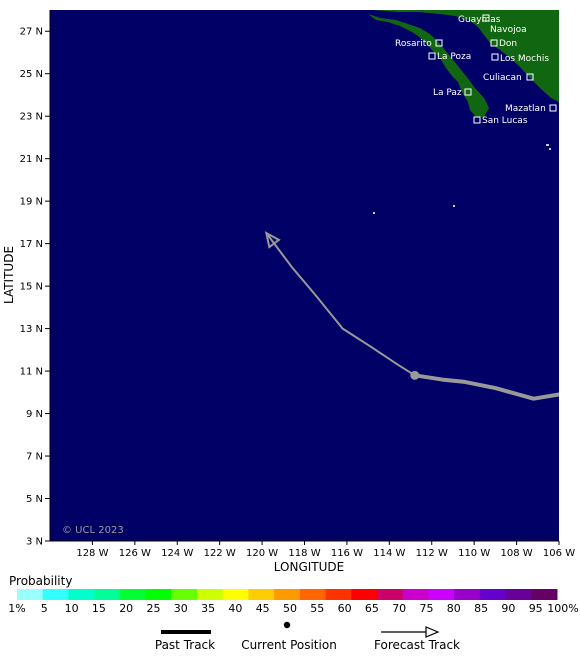 Image resolution: width=580 pixels, height=660 pixels. Describe the element at coordinates (287, 594) in the screenshot. I see `probability-color-bar` at that location.